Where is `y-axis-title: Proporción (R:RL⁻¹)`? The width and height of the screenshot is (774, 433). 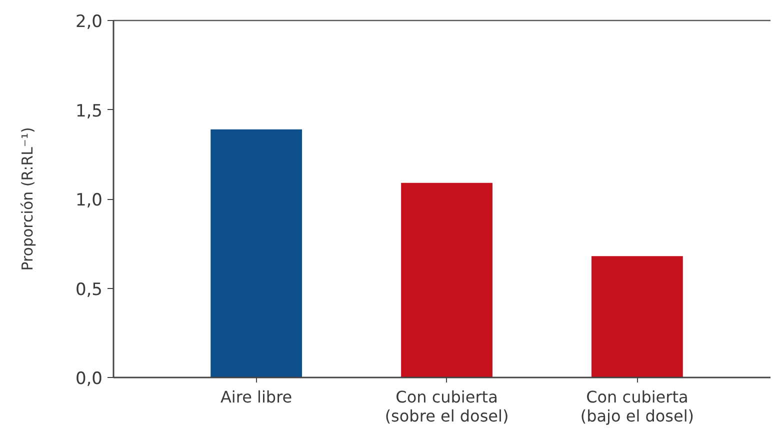 y-axis-title: Proporción (R:RL⁻¹) is located at coordinates (27, 199).